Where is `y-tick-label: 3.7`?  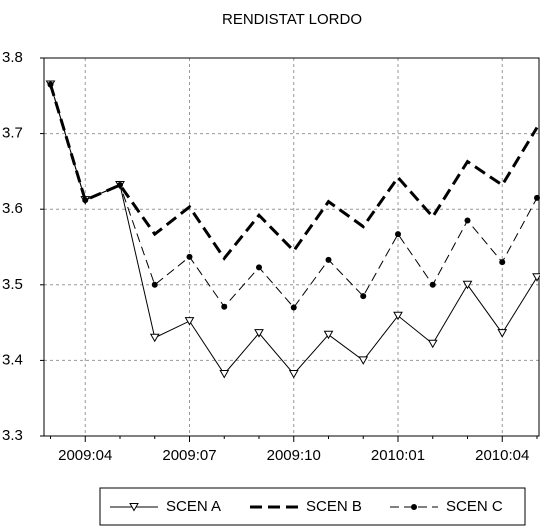 y-tick-label: 3.7 is located at coordinates (12, 133).